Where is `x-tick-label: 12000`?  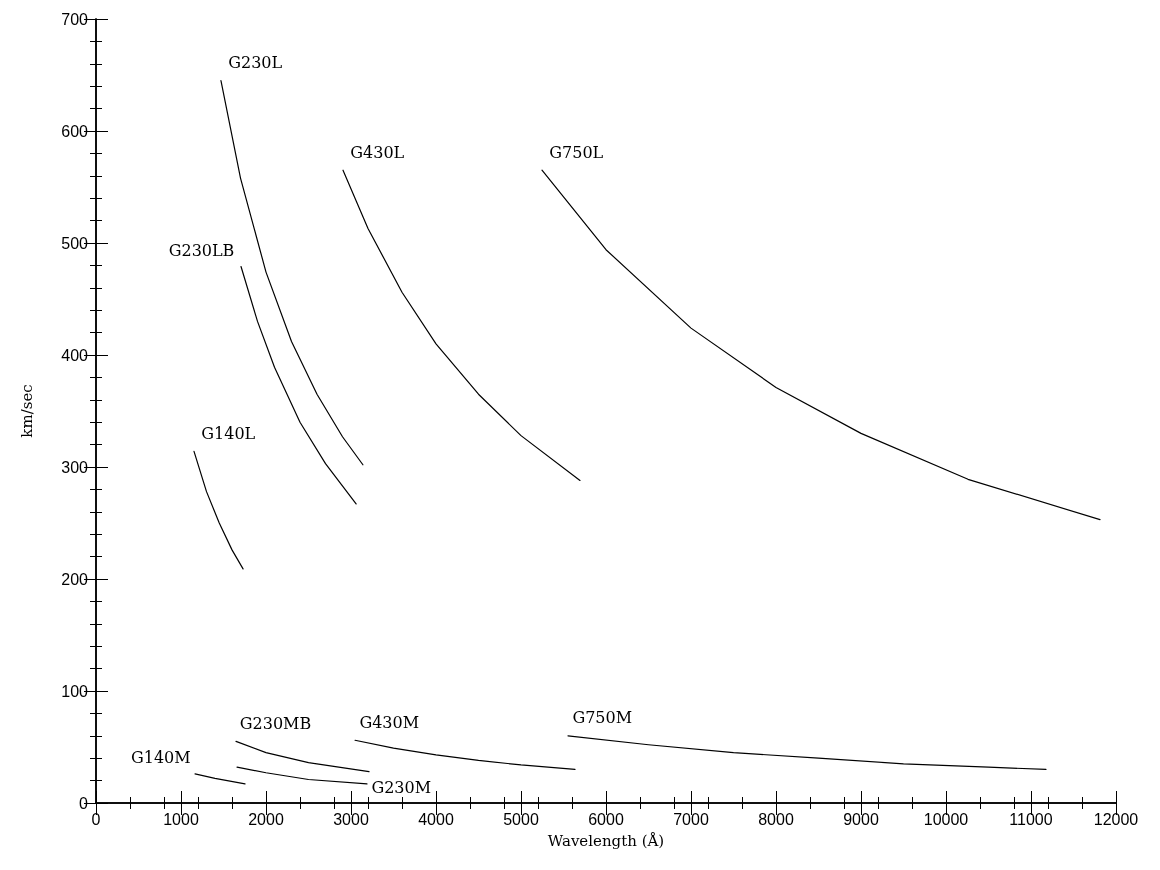
x-tick-label: 12000 is located at coordinates (1116, 819).